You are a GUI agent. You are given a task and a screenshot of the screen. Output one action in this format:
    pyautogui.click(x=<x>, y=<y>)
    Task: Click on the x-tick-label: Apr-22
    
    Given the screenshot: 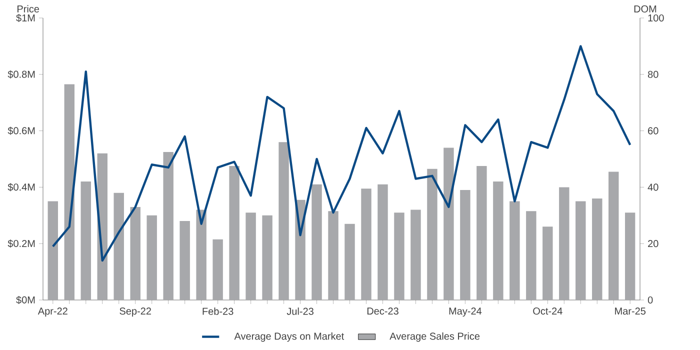 What is the action you would take?
    pyautogui.click(x=53, y=312)
    